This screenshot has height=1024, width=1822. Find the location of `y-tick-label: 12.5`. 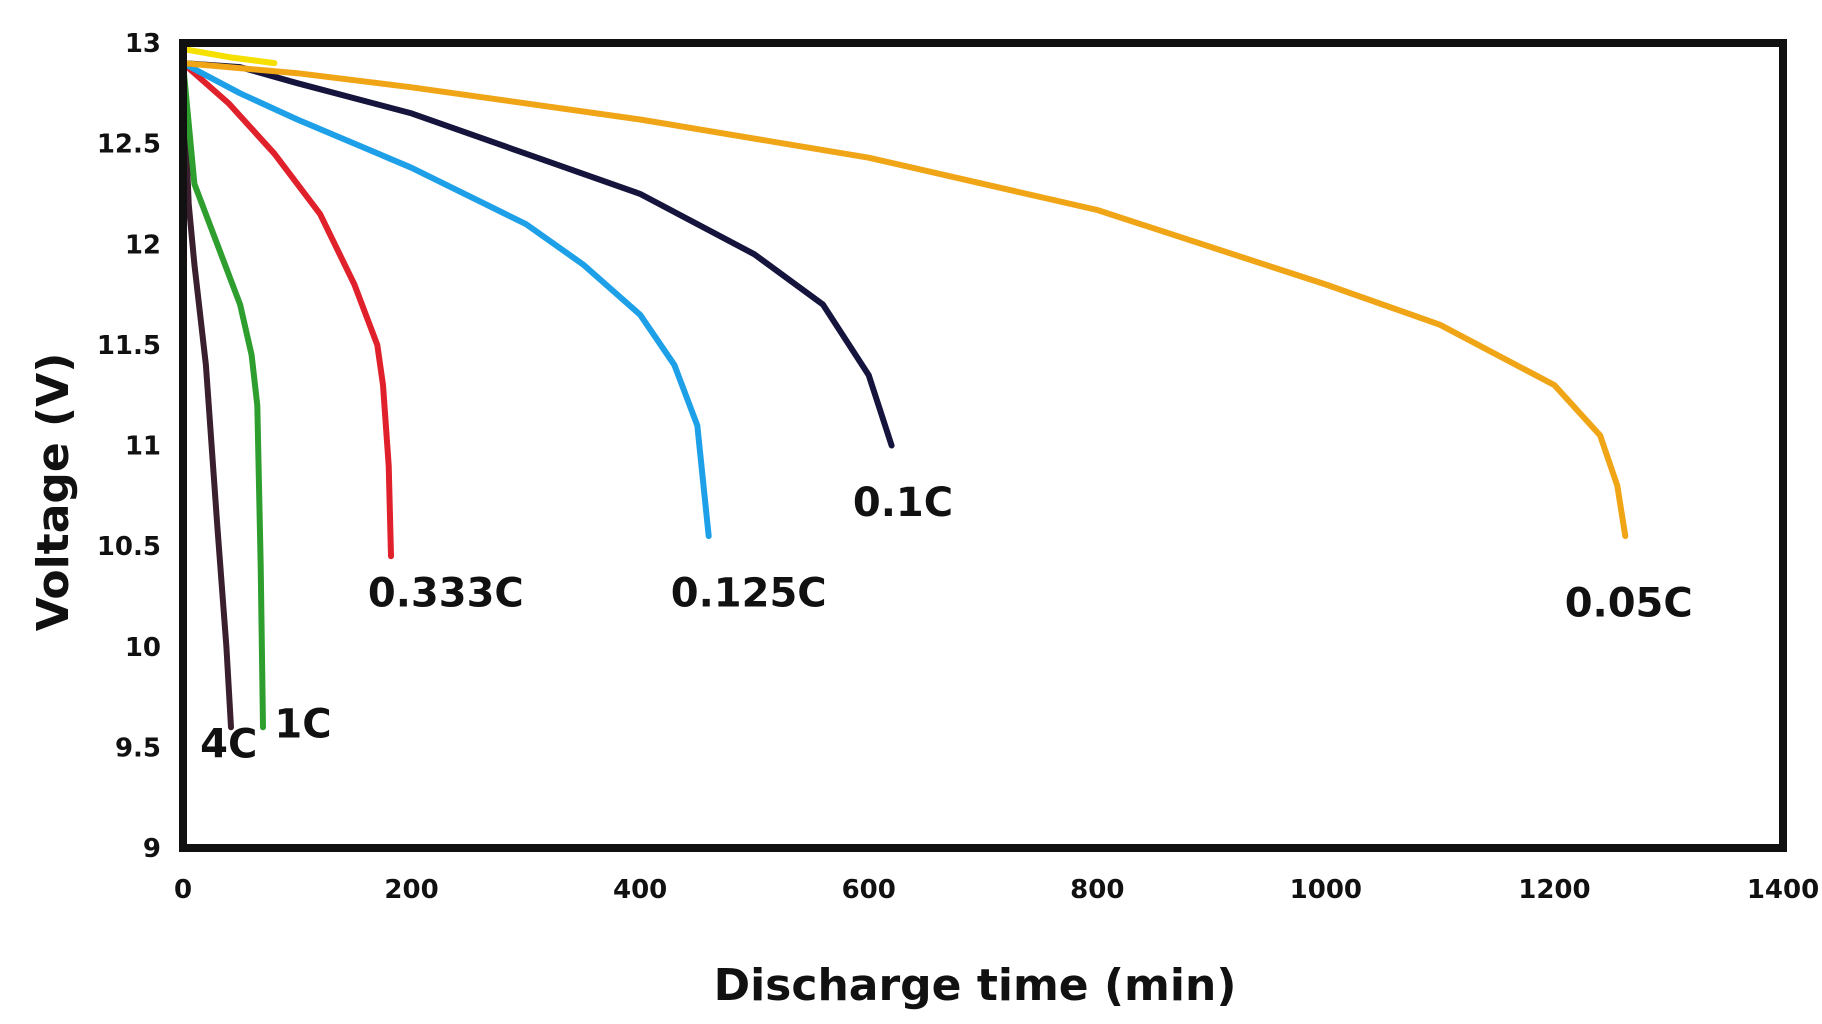

y-tick-label: 12.5 is located at coordinates (129, 145).